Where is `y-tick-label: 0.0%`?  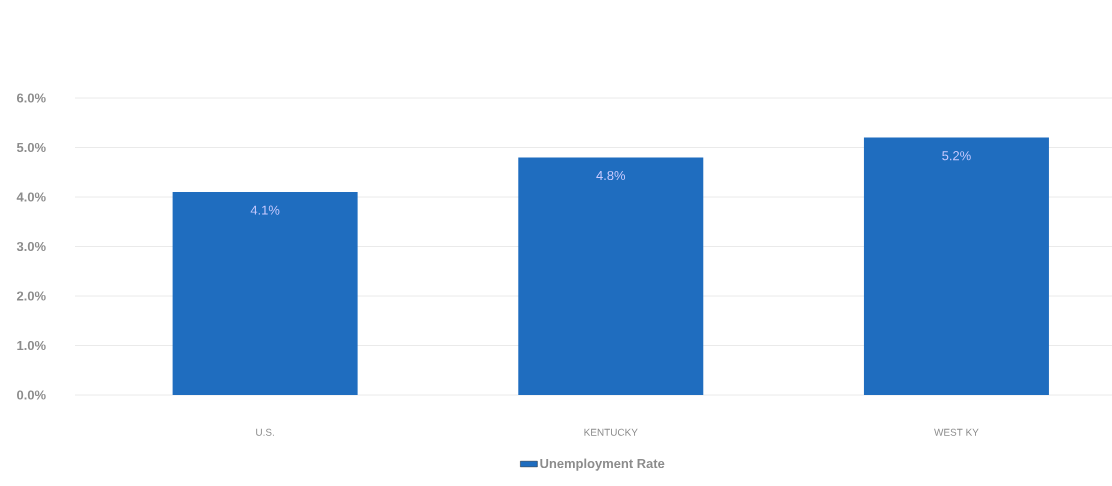
y-tick-label: 0.0% is located at coordinates (31, 395).